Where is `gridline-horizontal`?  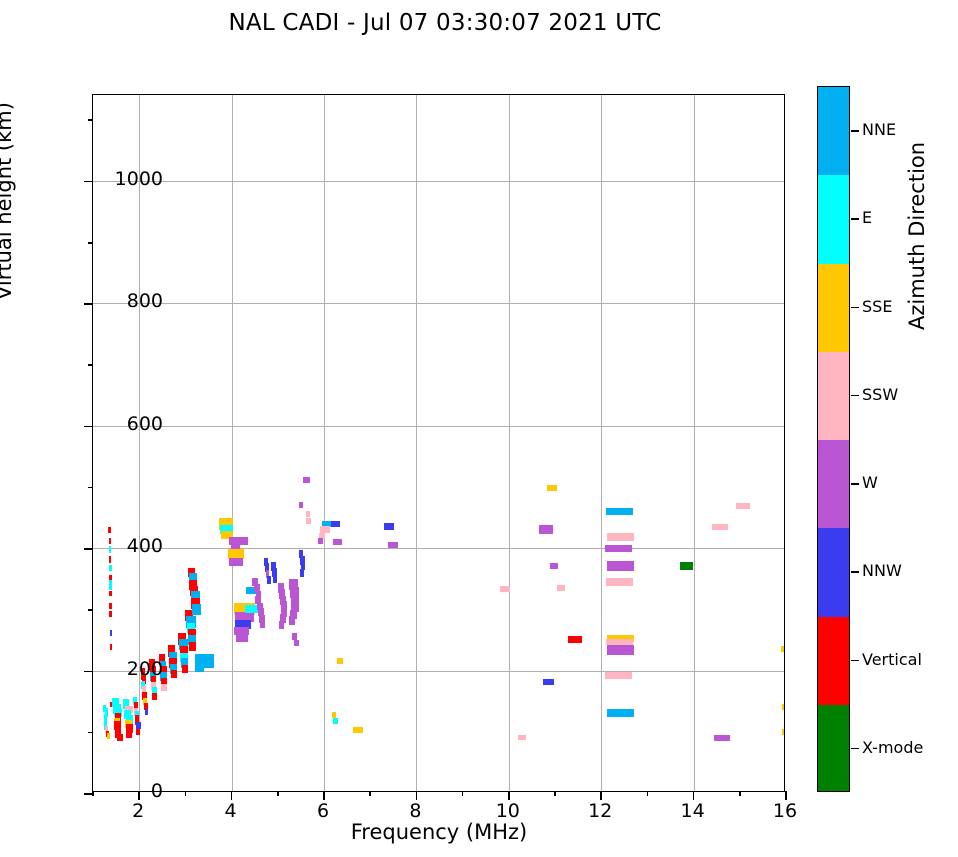 gridline-horizontal is located at coordinates (438, 304).